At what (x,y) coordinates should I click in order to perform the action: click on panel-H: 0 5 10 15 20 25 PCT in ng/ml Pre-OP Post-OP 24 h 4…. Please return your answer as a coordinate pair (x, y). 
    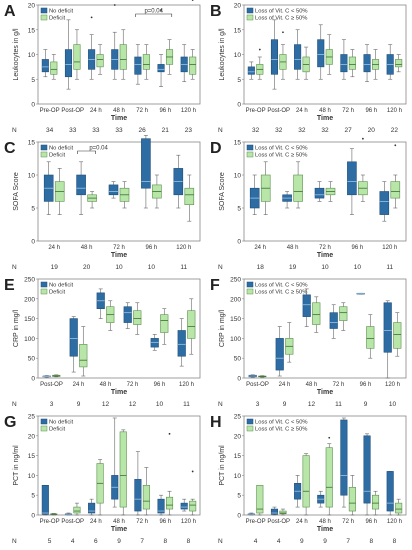
    Looking at the image, I should click on (308, 479).